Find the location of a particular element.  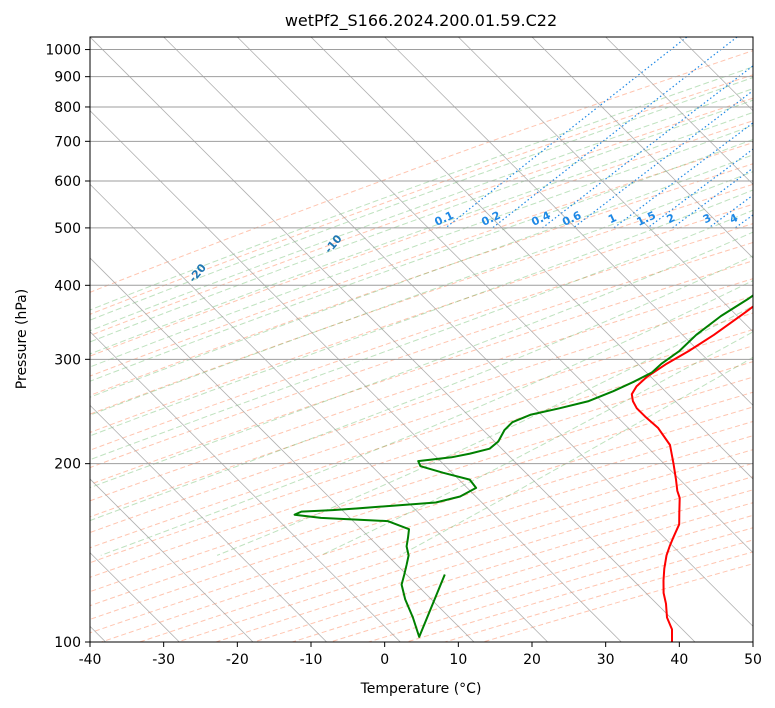

y-tick-label: 800 is located at coordinates (67, 108).